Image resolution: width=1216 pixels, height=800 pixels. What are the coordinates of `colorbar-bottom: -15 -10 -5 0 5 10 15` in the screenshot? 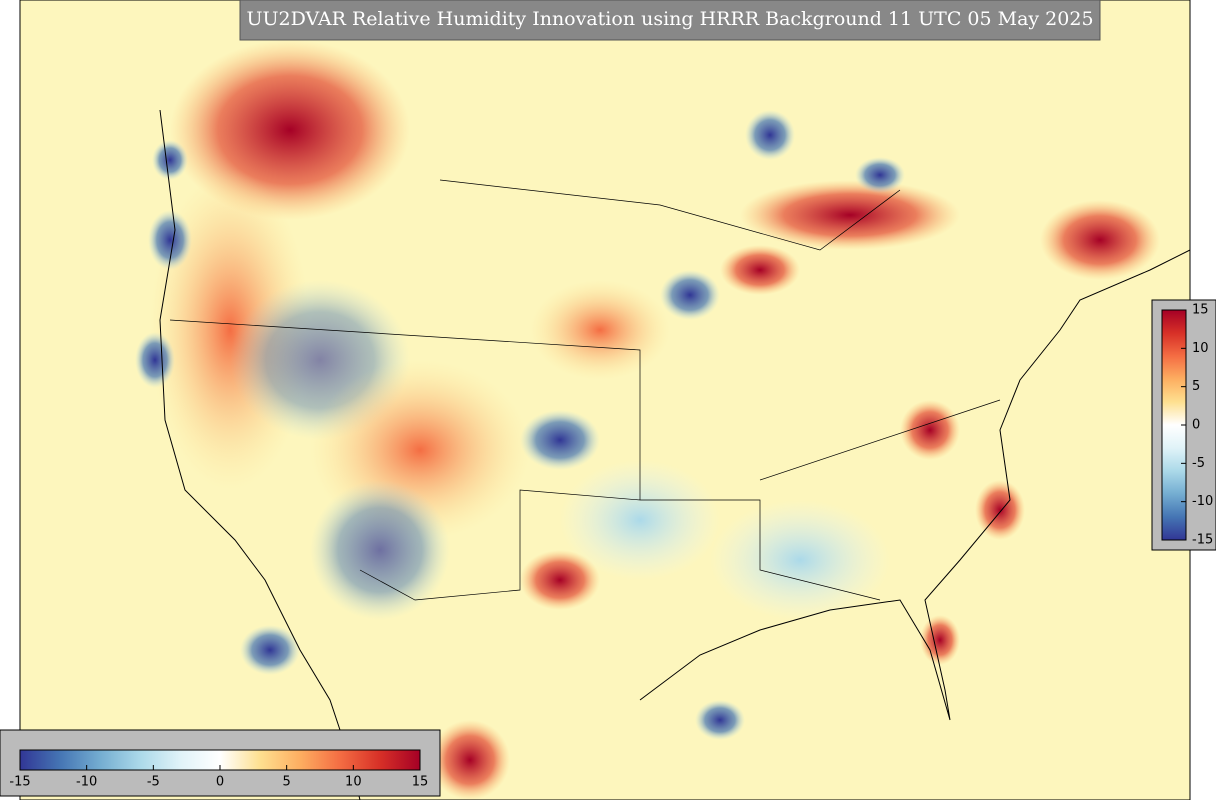 It's located at (220, 763).